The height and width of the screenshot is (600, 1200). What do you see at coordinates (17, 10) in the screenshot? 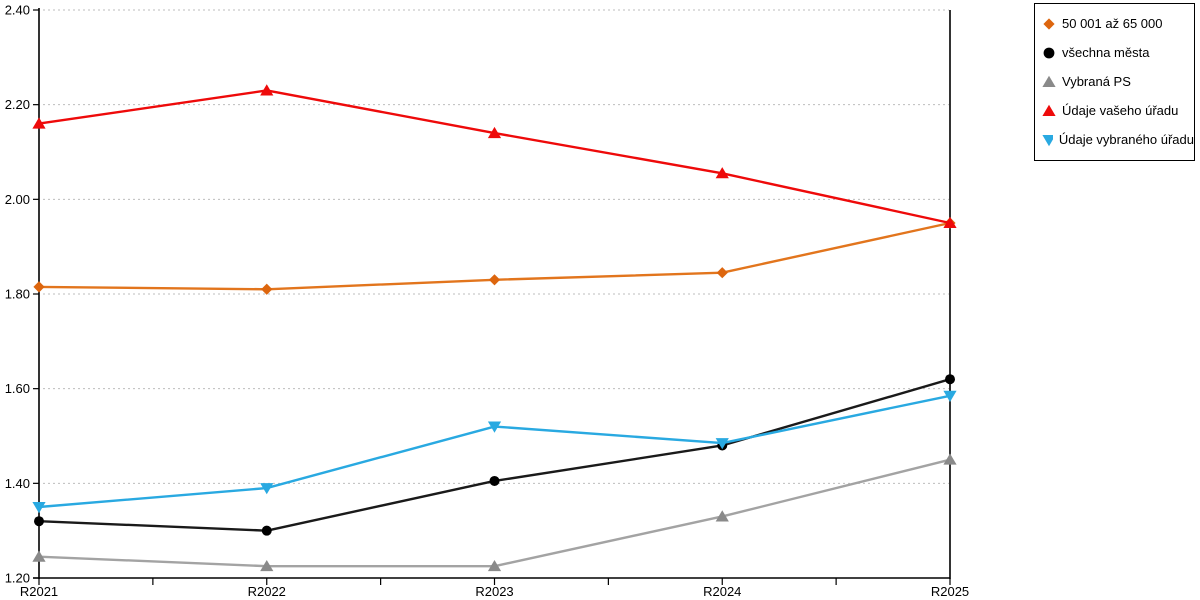
I see `y-tick-label: 2.40` at bounding box center [17, 10].